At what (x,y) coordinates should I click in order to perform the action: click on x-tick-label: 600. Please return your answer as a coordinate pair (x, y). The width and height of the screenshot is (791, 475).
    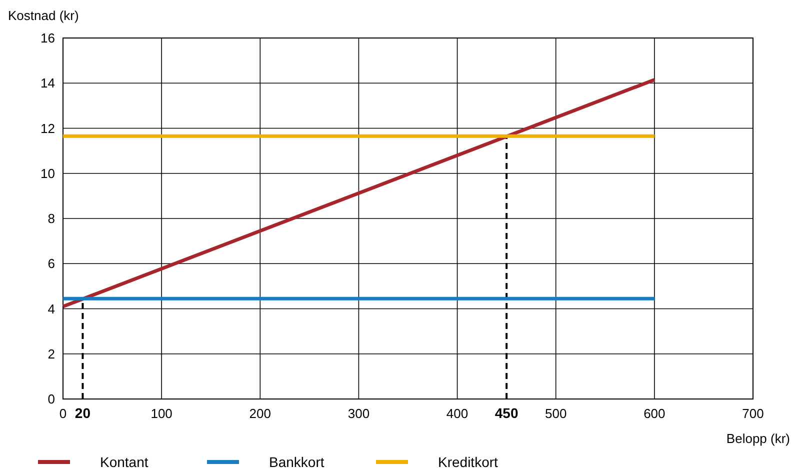
    Looking at the image, I should click on (655, 413).